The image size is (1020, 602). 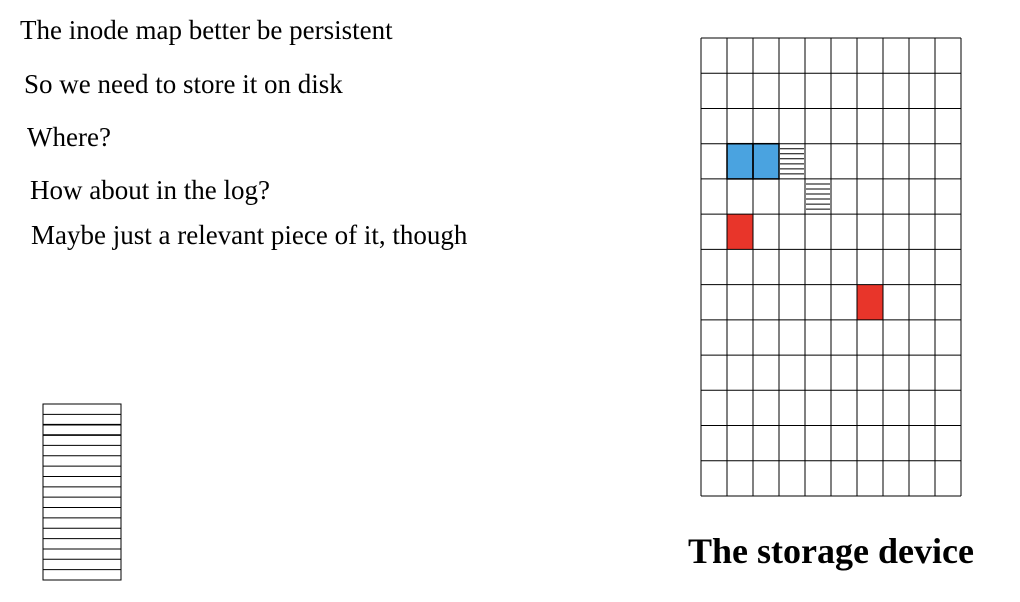 I want to click on inode-map-outline, so click(x=82, y=492).